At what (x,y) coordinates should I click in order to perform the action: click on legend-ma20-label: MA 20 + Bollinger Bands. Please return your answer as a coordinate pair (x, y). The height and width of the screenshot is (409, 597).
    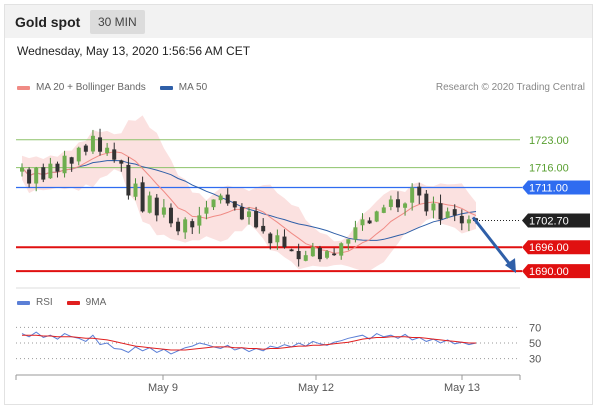
    Looking at the image, I should click on (91, 87).